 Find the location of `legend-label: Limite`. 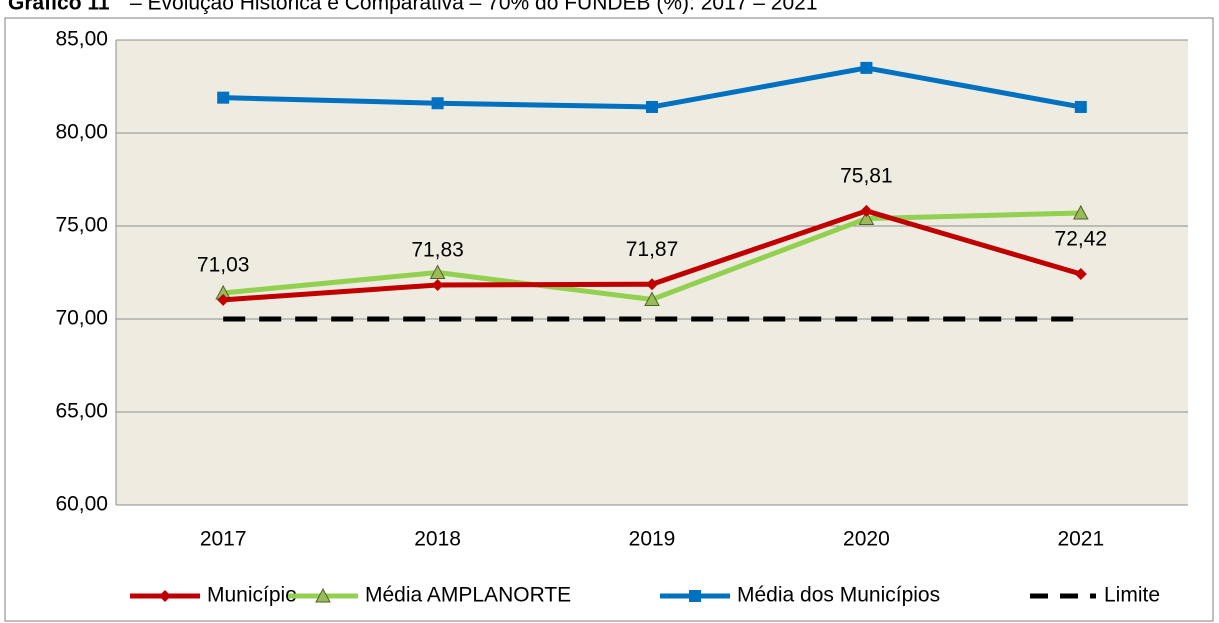

legend-label: Limite is located at coordinates (1132, 595).